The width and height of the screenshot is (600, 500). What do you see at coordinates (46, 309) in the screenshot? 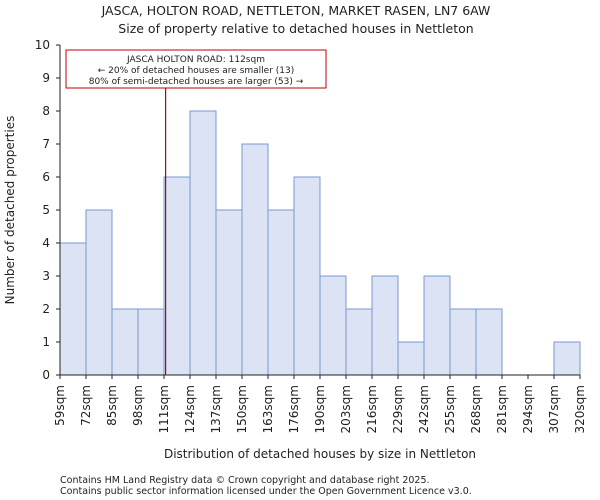
I see `y-tick-label: 2` at bounding box center [46, 309].